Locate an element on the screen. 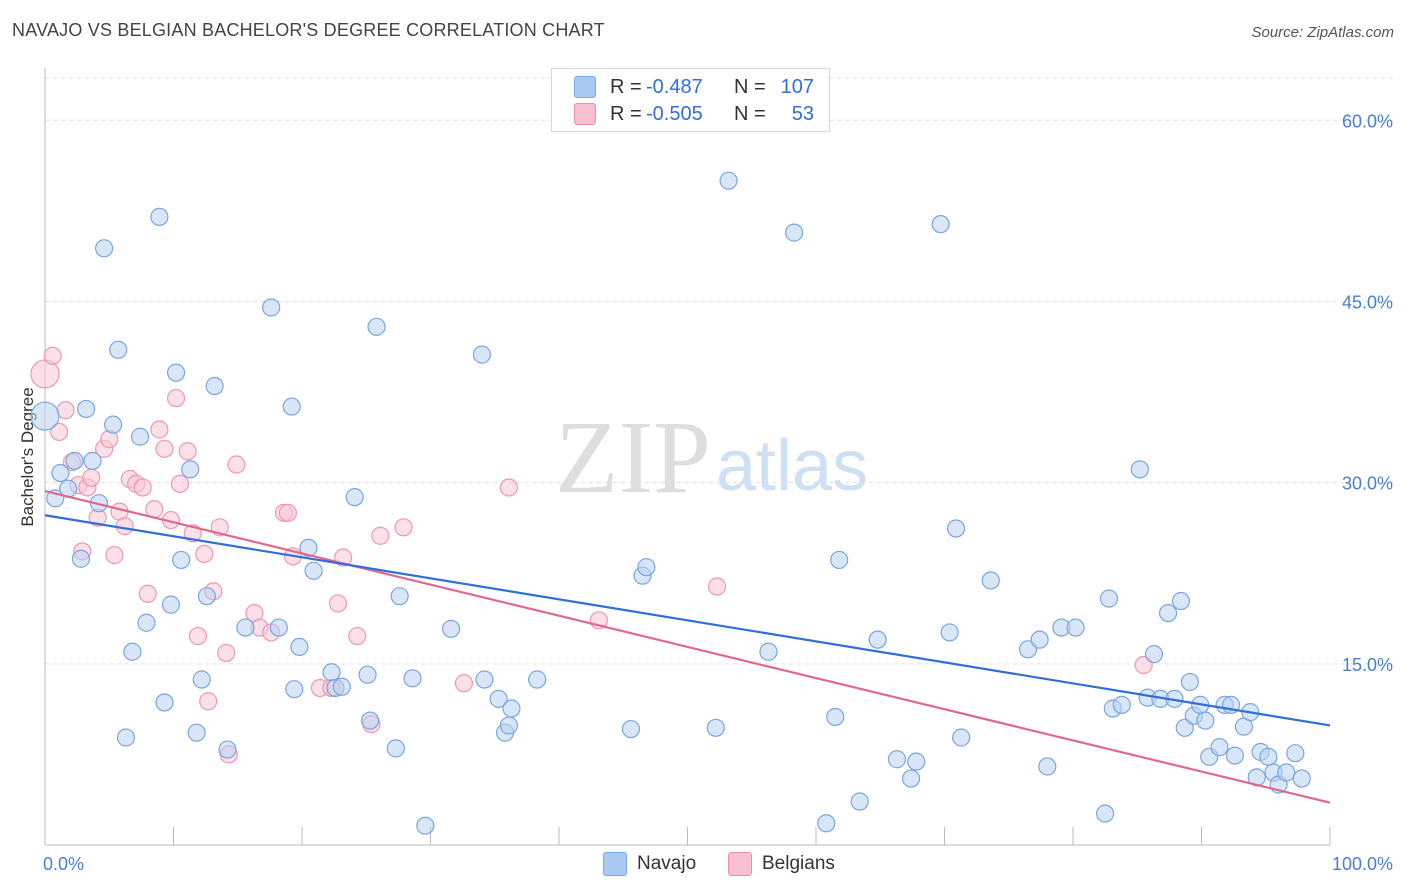 Image resolution: width=1406 pixels, height=892 pixels. n-value: 53 is located at coordinates (802, 113).